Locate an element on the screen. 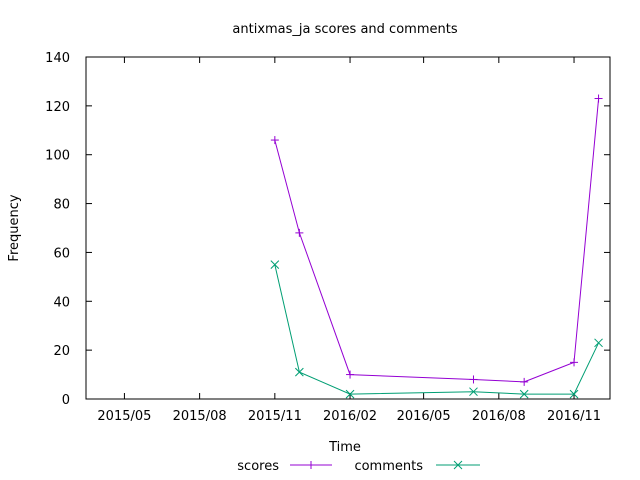  y-tick-label: 120 is located at coordinates (57, 107).